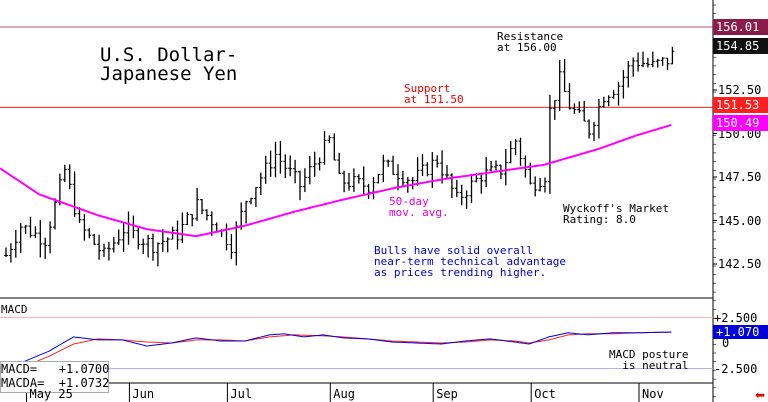  What do you see at coordinates (14, 309) in the screenshot?
I see `macd-label: MACD` at bounding box center [14, 309].